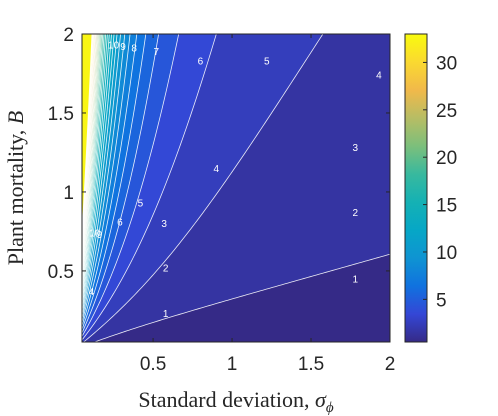 The height and width of the screenshot is (416, 498). What do you see at coordinates (446, 253) in the screenshot?
I see `colorbar-tick-label: 10` at bounding box center [446, 253].